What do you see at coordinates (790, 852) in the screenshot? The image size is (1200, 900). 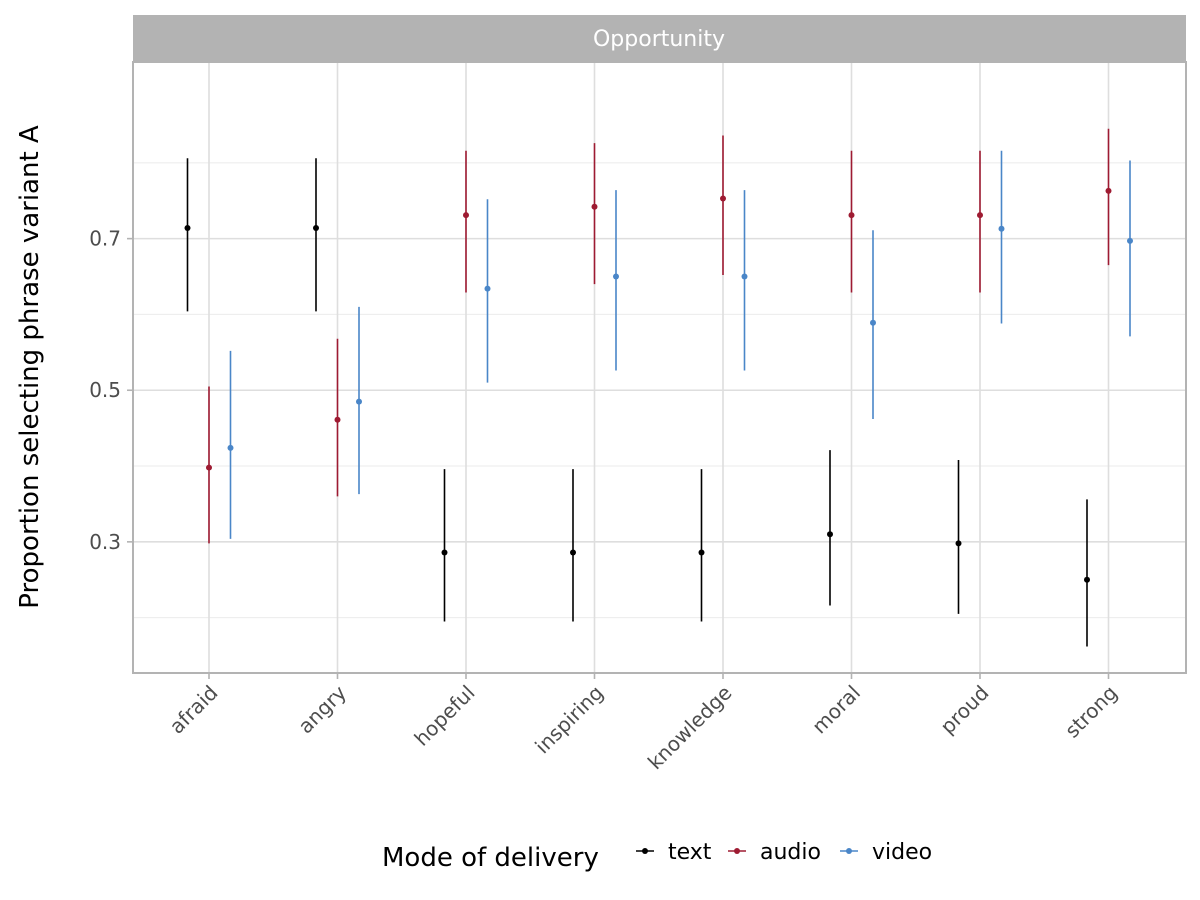 I see `legend-label-audio: audio` at bounding box center [790, 852].